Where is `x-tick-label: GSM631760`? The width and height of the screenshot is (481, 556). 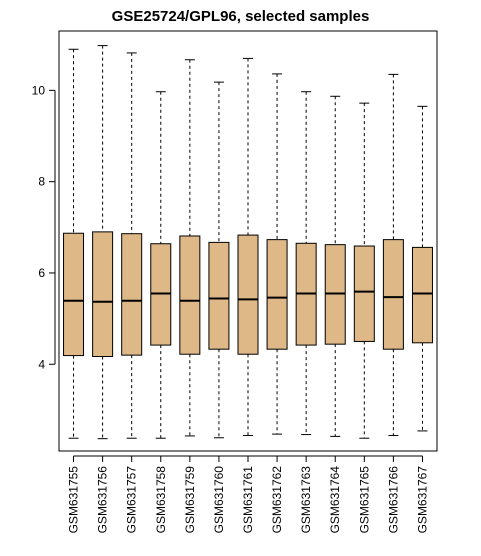
x-tick-label: GSM631760 is located at coordinates (219, 500).